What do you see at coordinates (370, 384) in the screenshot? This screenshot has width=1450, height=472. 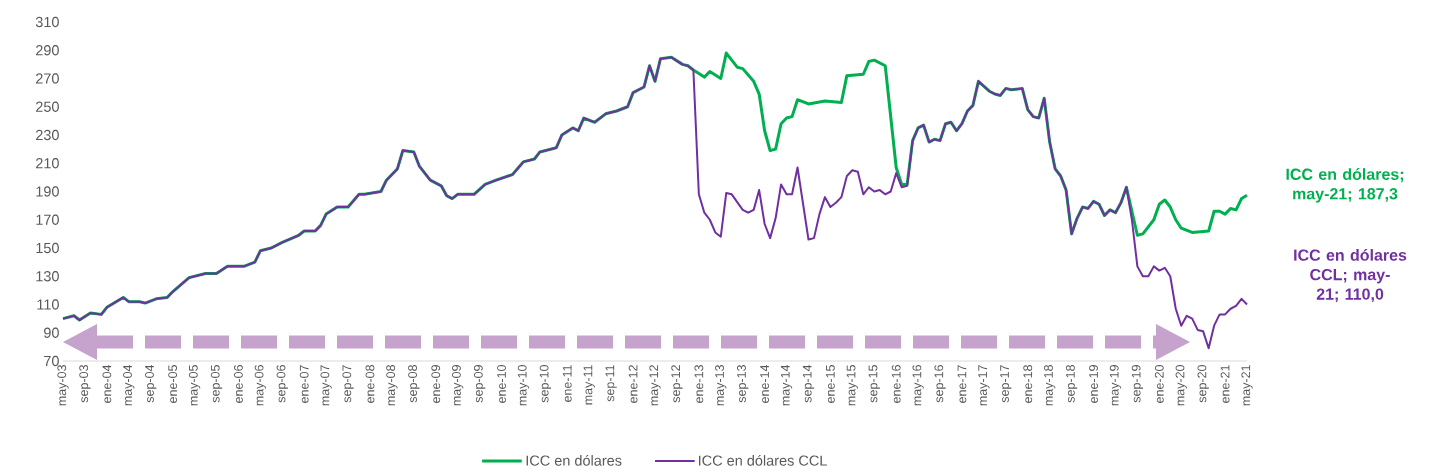 I see `x-tick-label: ene-08` at bounding box center [370, 384].